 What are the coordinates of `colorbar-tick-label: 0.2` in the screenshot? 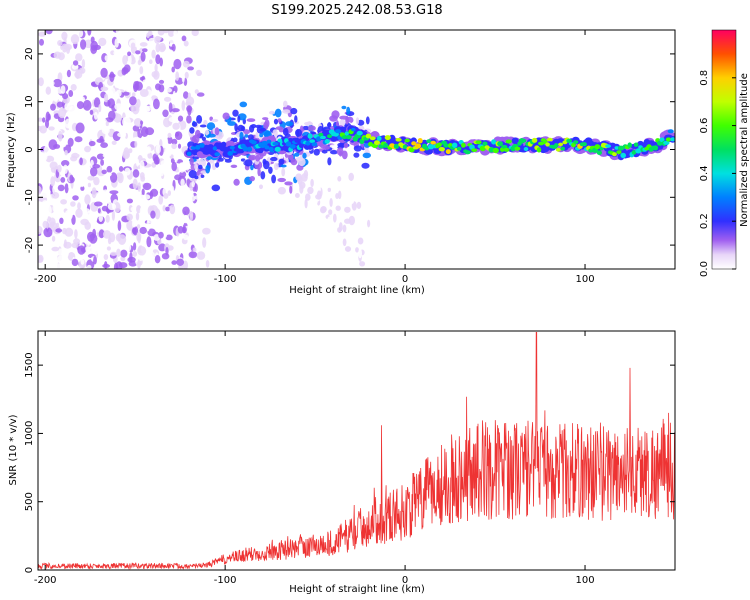 It's located at (704, 221).